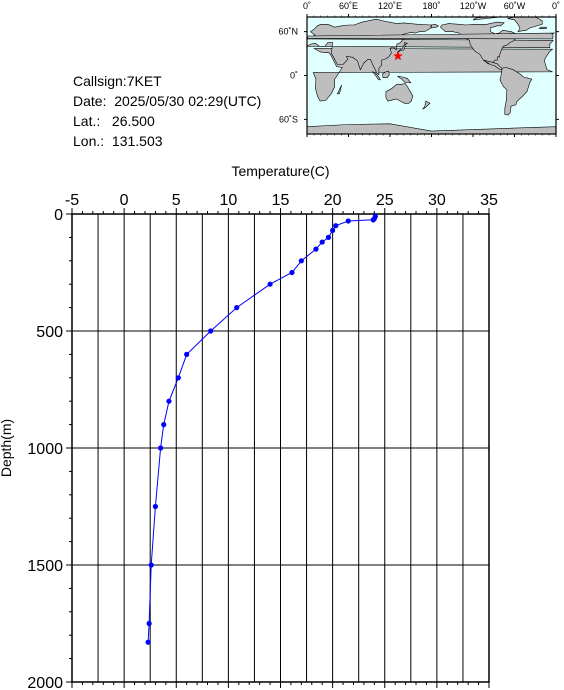  Describe the element at coordinates (281, 200) in the screenshot. I see `x-tick-label: 15` at that location.